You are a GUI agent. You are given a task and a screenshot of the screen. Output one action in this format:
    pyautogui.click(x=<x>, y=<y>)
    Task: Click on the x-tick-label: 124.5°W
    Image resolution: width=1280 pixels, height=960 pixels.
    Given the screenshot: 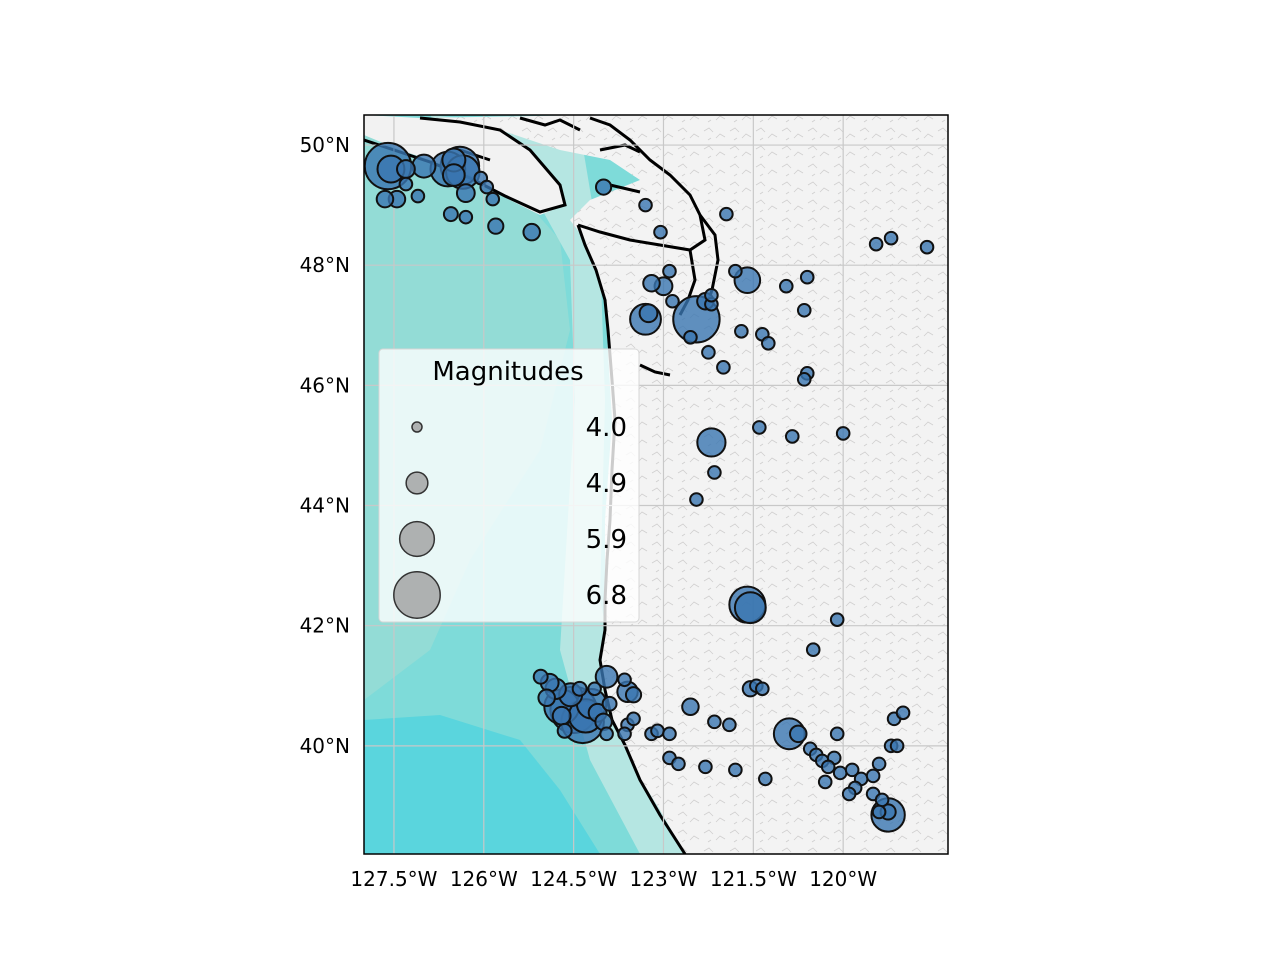 What is the action you would take?
    pyautogui.click(x=573, y=879)
    